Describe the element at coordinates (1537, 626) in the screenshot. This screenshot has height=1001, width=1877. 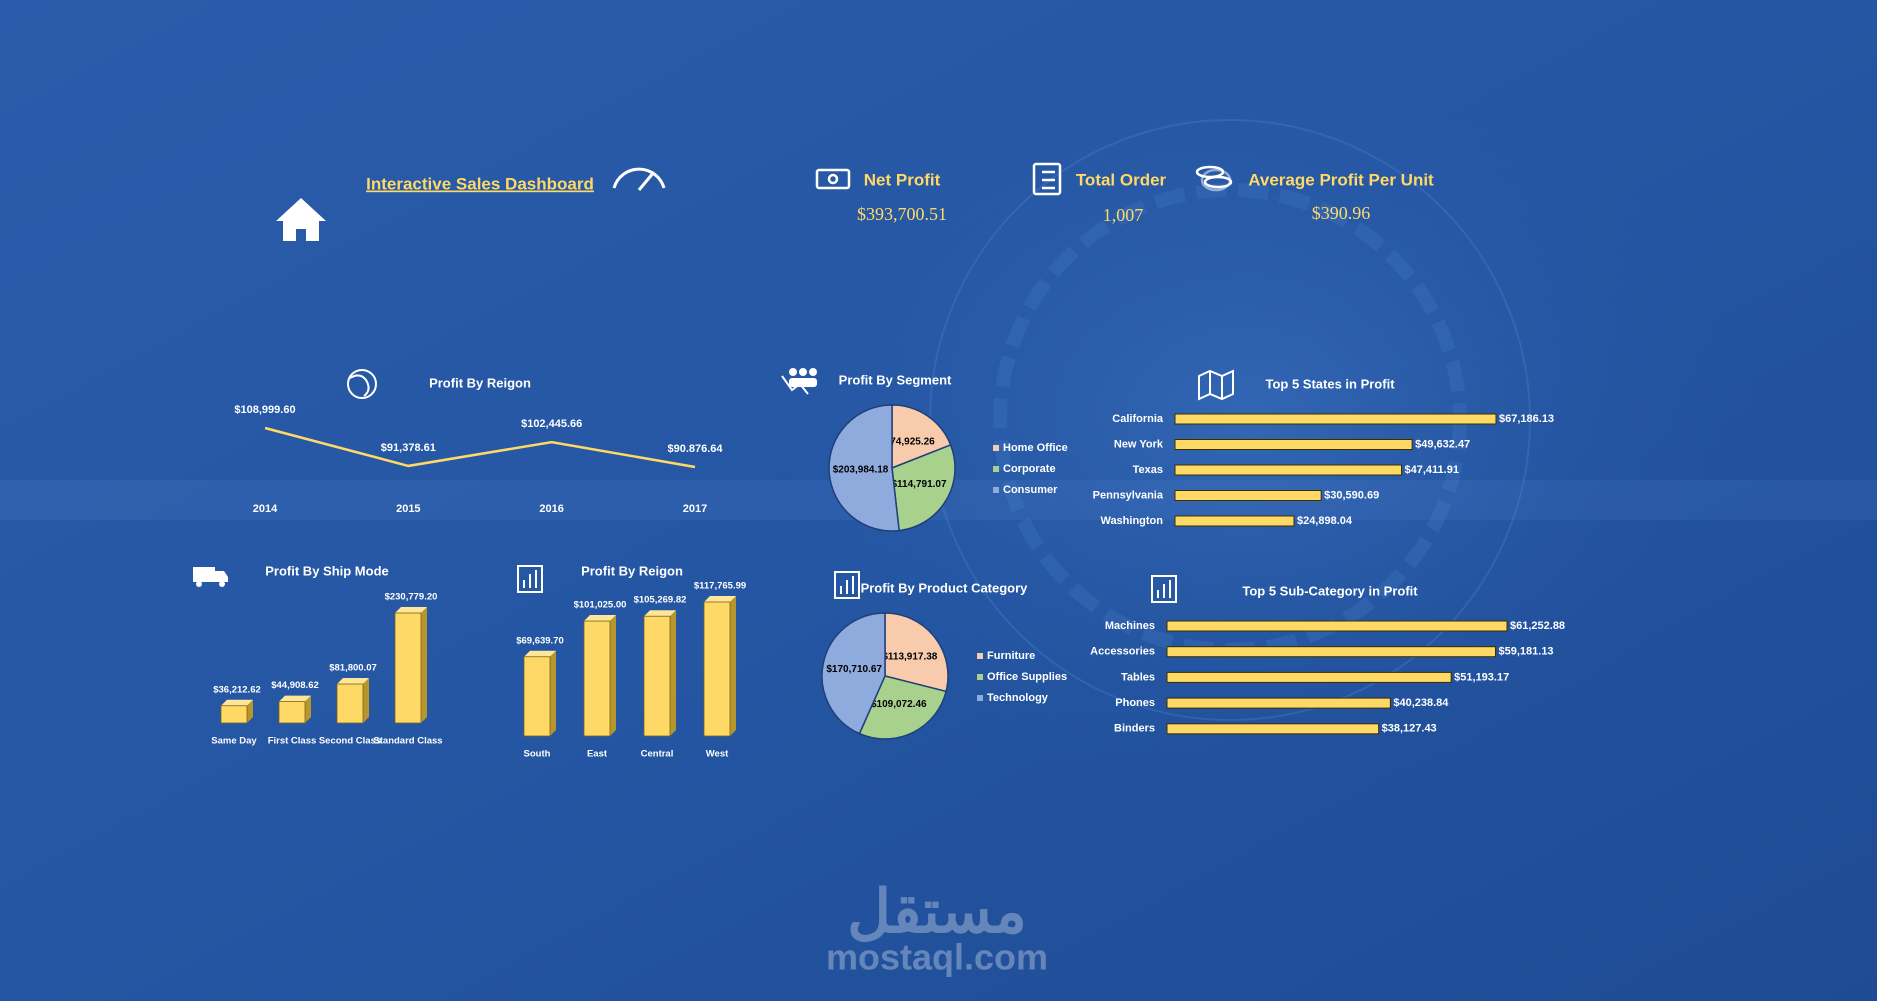
I see `data-label: $61,252.88` at that location.